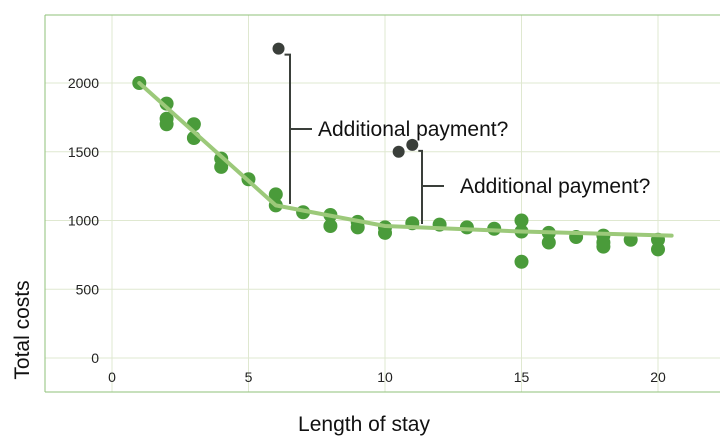 This screenshot has width=720, height=436. What do you see at coordinates (112, 377) in the screenshot?
I see `x-tick-label: 0` at bounding box center [112, 377].